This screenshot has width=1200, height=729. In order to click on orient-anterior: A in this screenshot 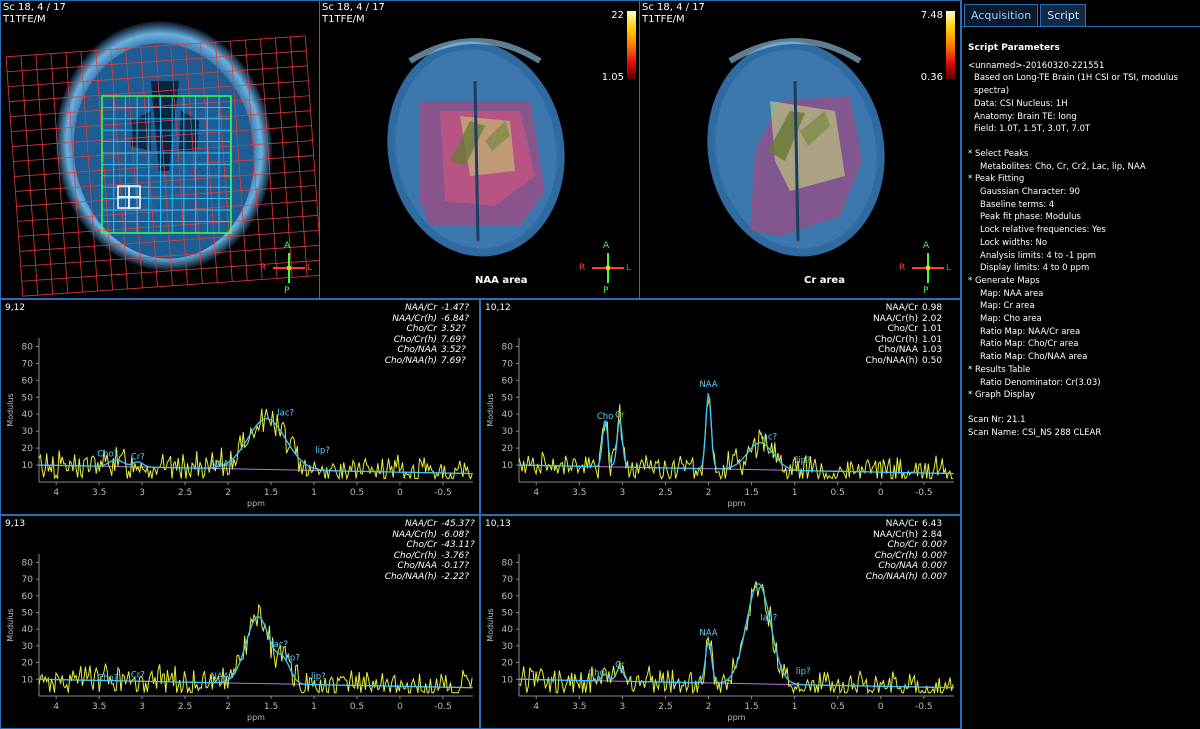, I will do `click(606, 246)`.